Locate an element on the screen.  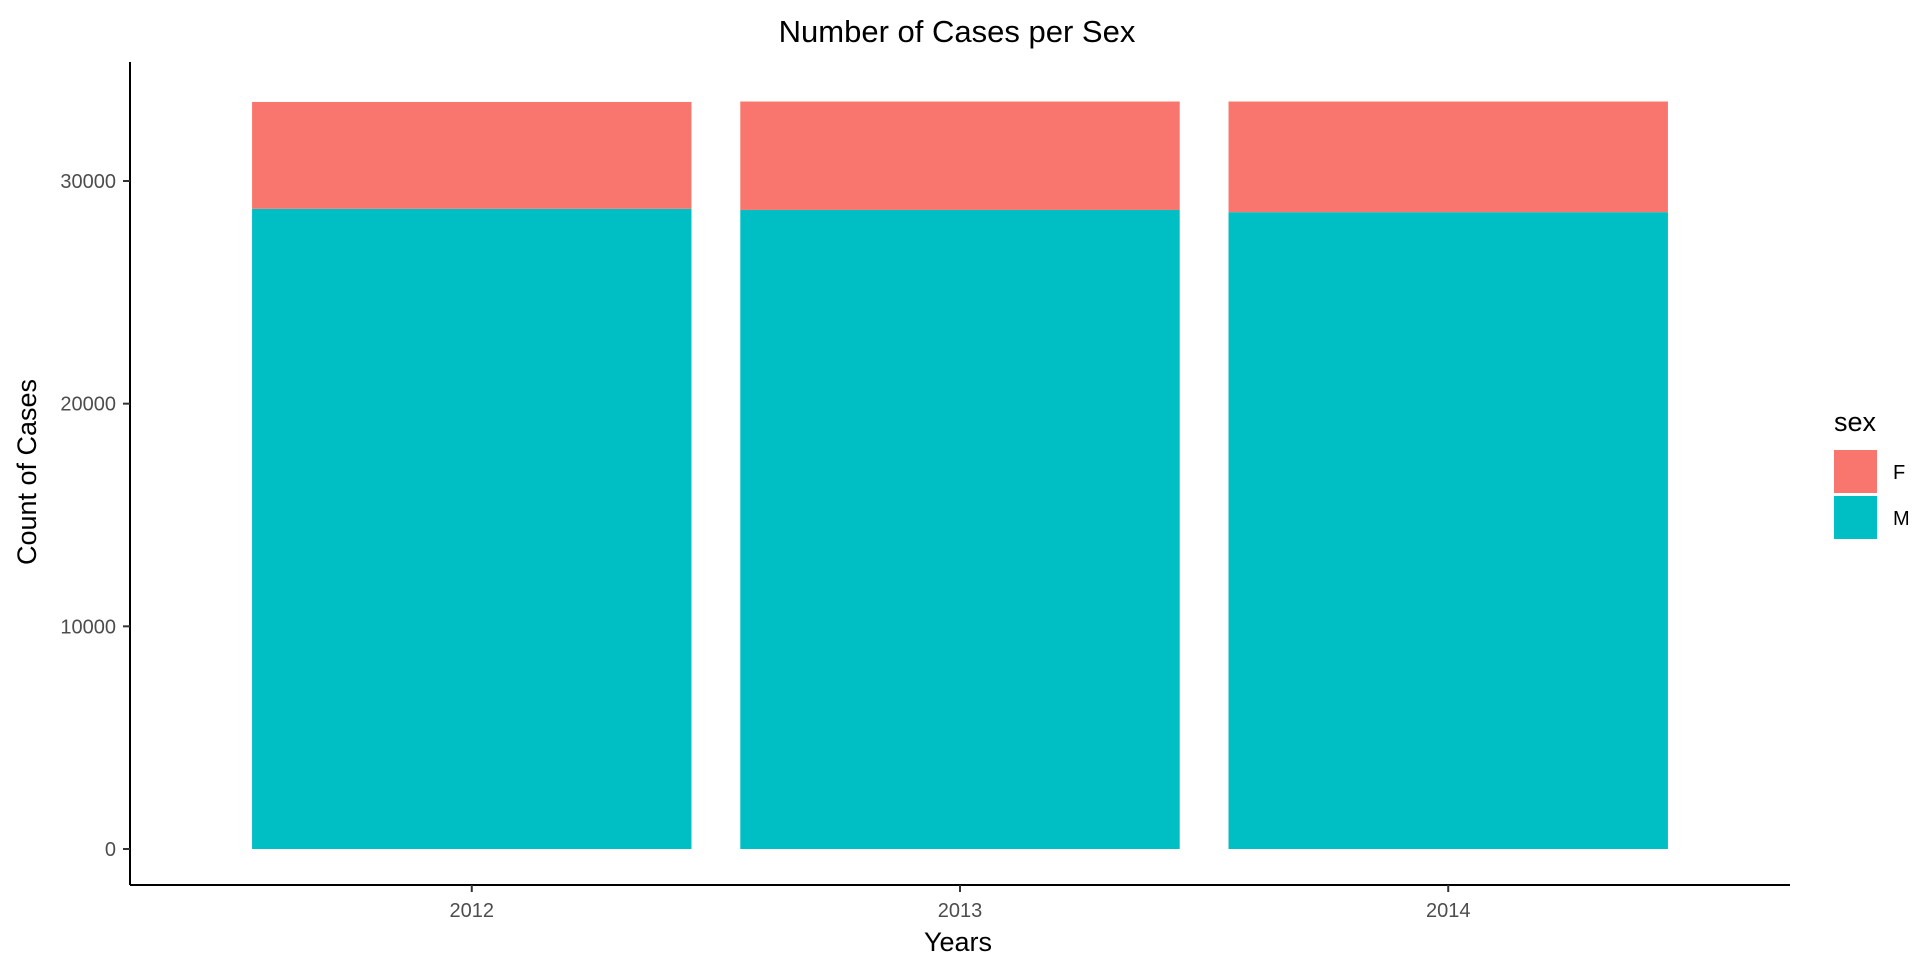
chart-title: Number of Cases per Sex is located at coordinates (957, 31).